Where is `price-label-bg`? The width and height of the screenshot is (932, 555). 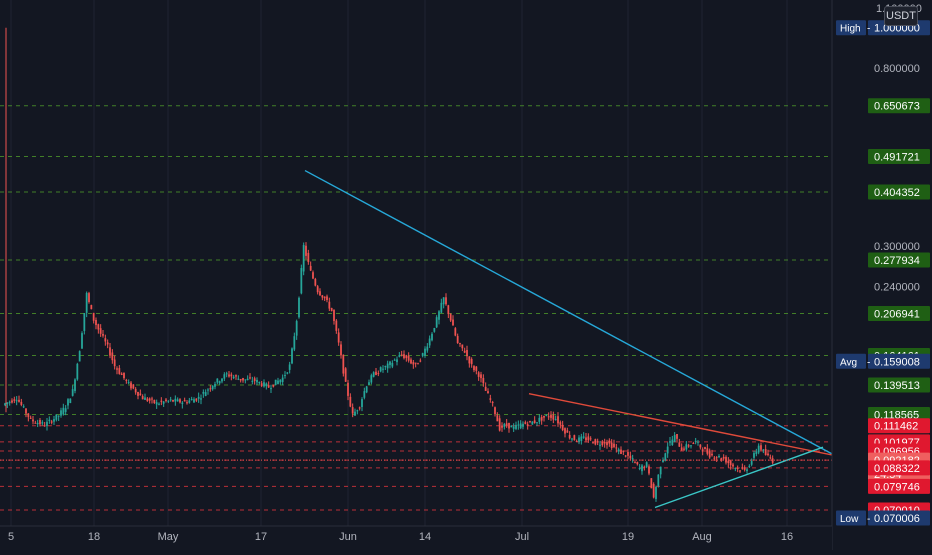
price-label-bg is located at coordinates (899, 260).